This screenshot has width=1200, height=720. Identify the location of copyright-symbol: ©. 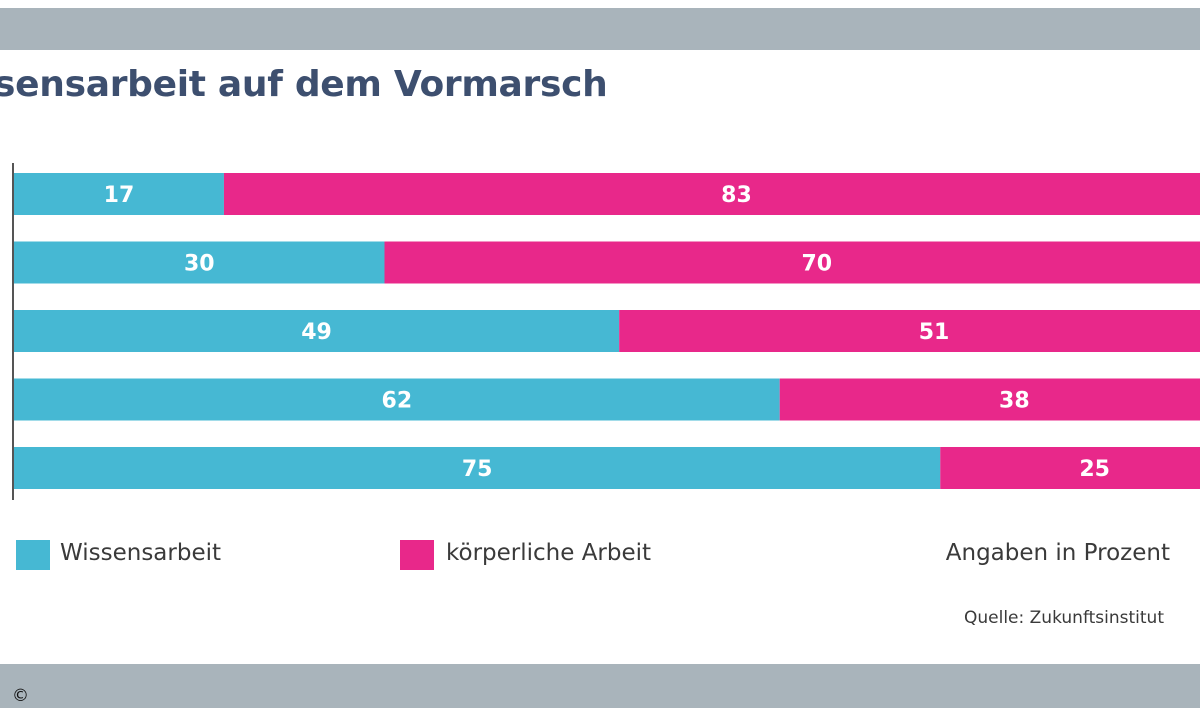
(20, 696).